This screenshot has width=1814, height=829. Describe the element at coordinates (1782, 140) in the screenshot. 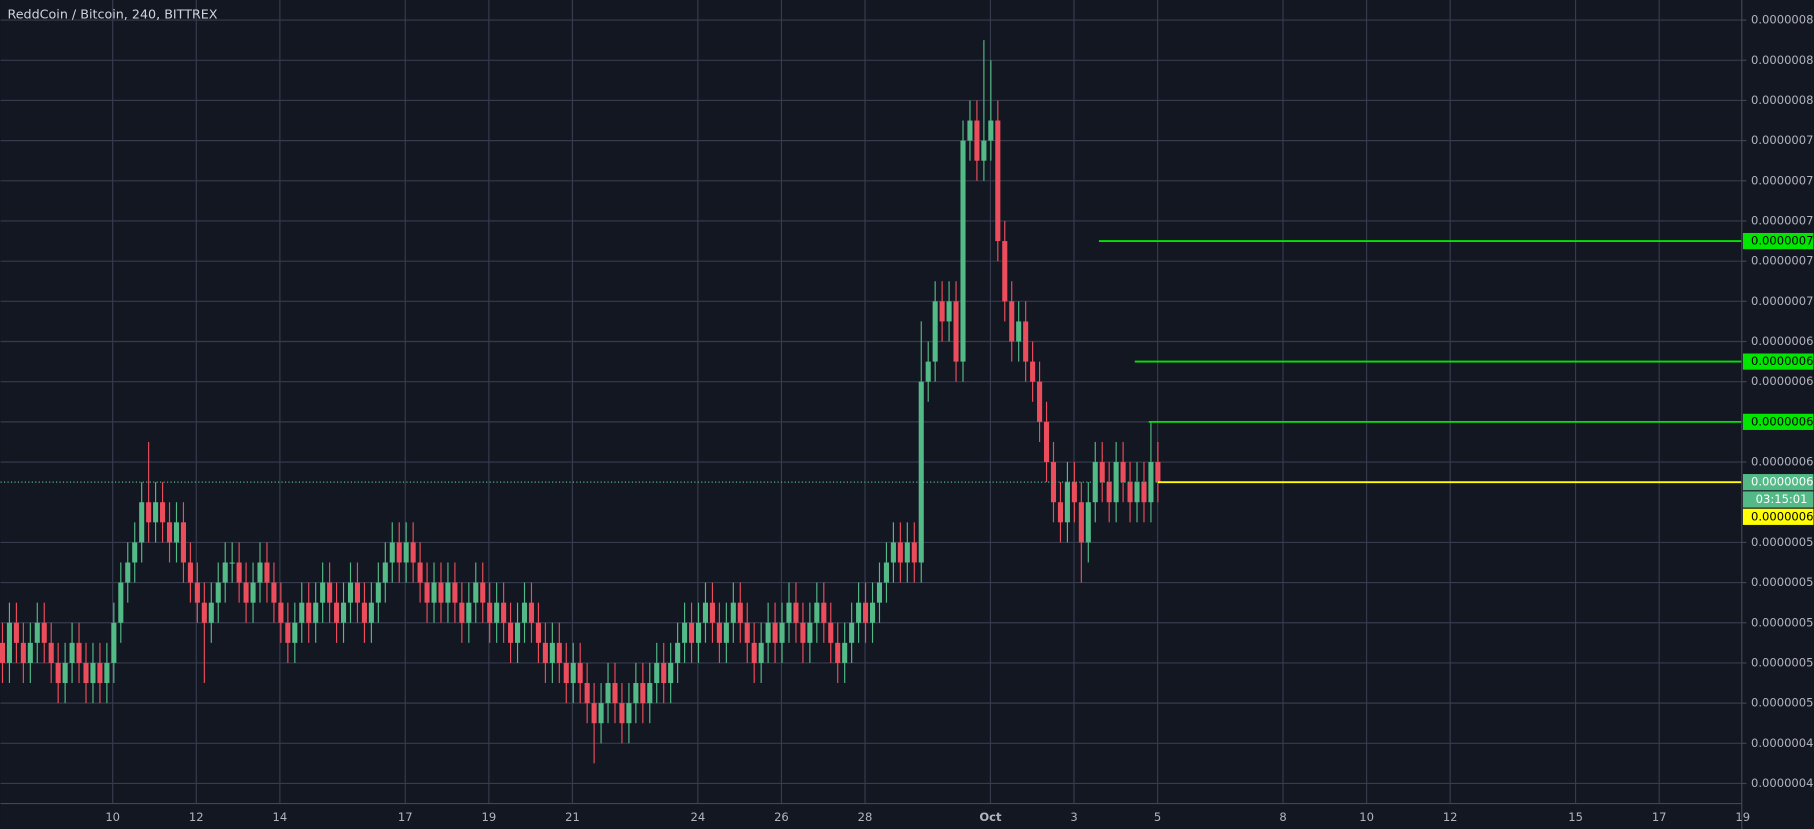

I see `y-tick-label: 0.00000078` at that location.